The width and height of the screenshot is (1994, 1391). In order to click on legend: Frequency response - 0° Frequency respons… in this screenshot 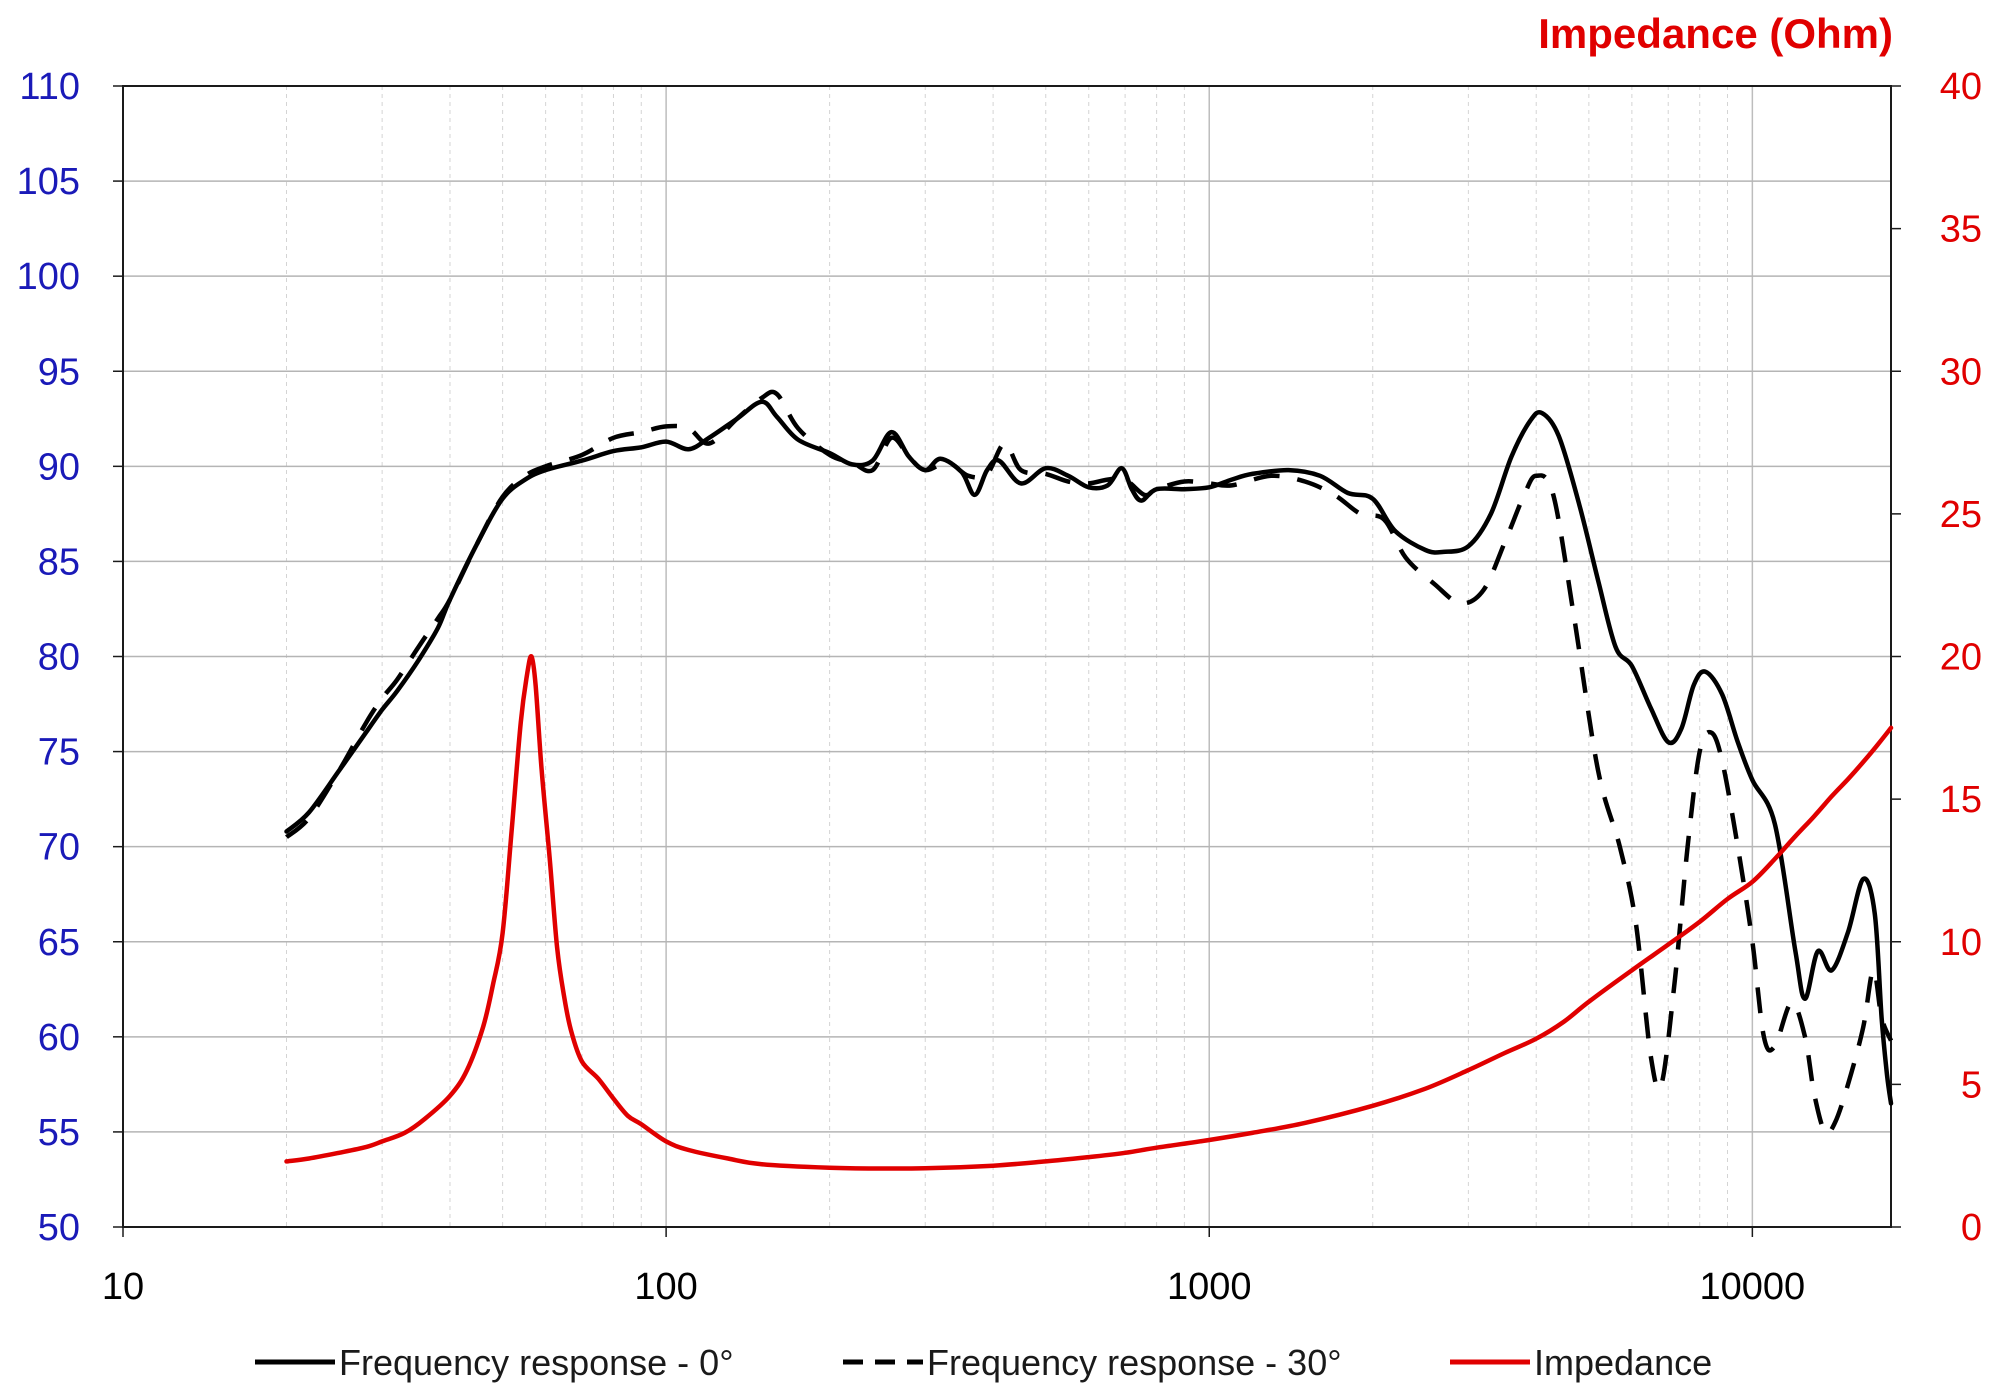, I will do `click(983, 1362)`.